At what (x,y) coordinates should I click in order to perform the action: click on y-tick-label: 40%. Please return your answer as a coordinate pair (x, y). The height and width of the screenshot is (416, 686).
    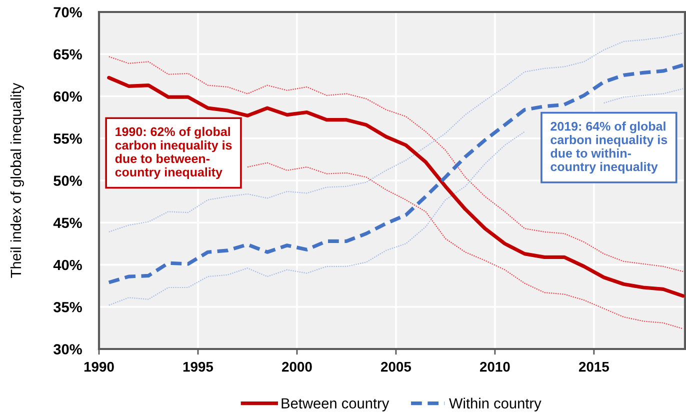
    Looking at the image, I should click on (67, 265).